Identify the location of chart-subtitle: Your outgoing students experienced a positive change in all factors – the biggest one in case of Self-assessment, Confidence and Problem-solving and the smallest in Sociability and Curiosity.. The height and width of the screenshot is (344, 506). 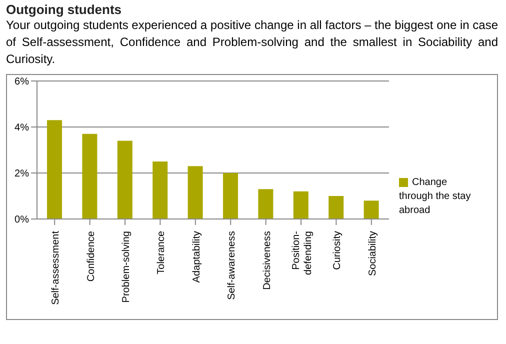
(252, 42).